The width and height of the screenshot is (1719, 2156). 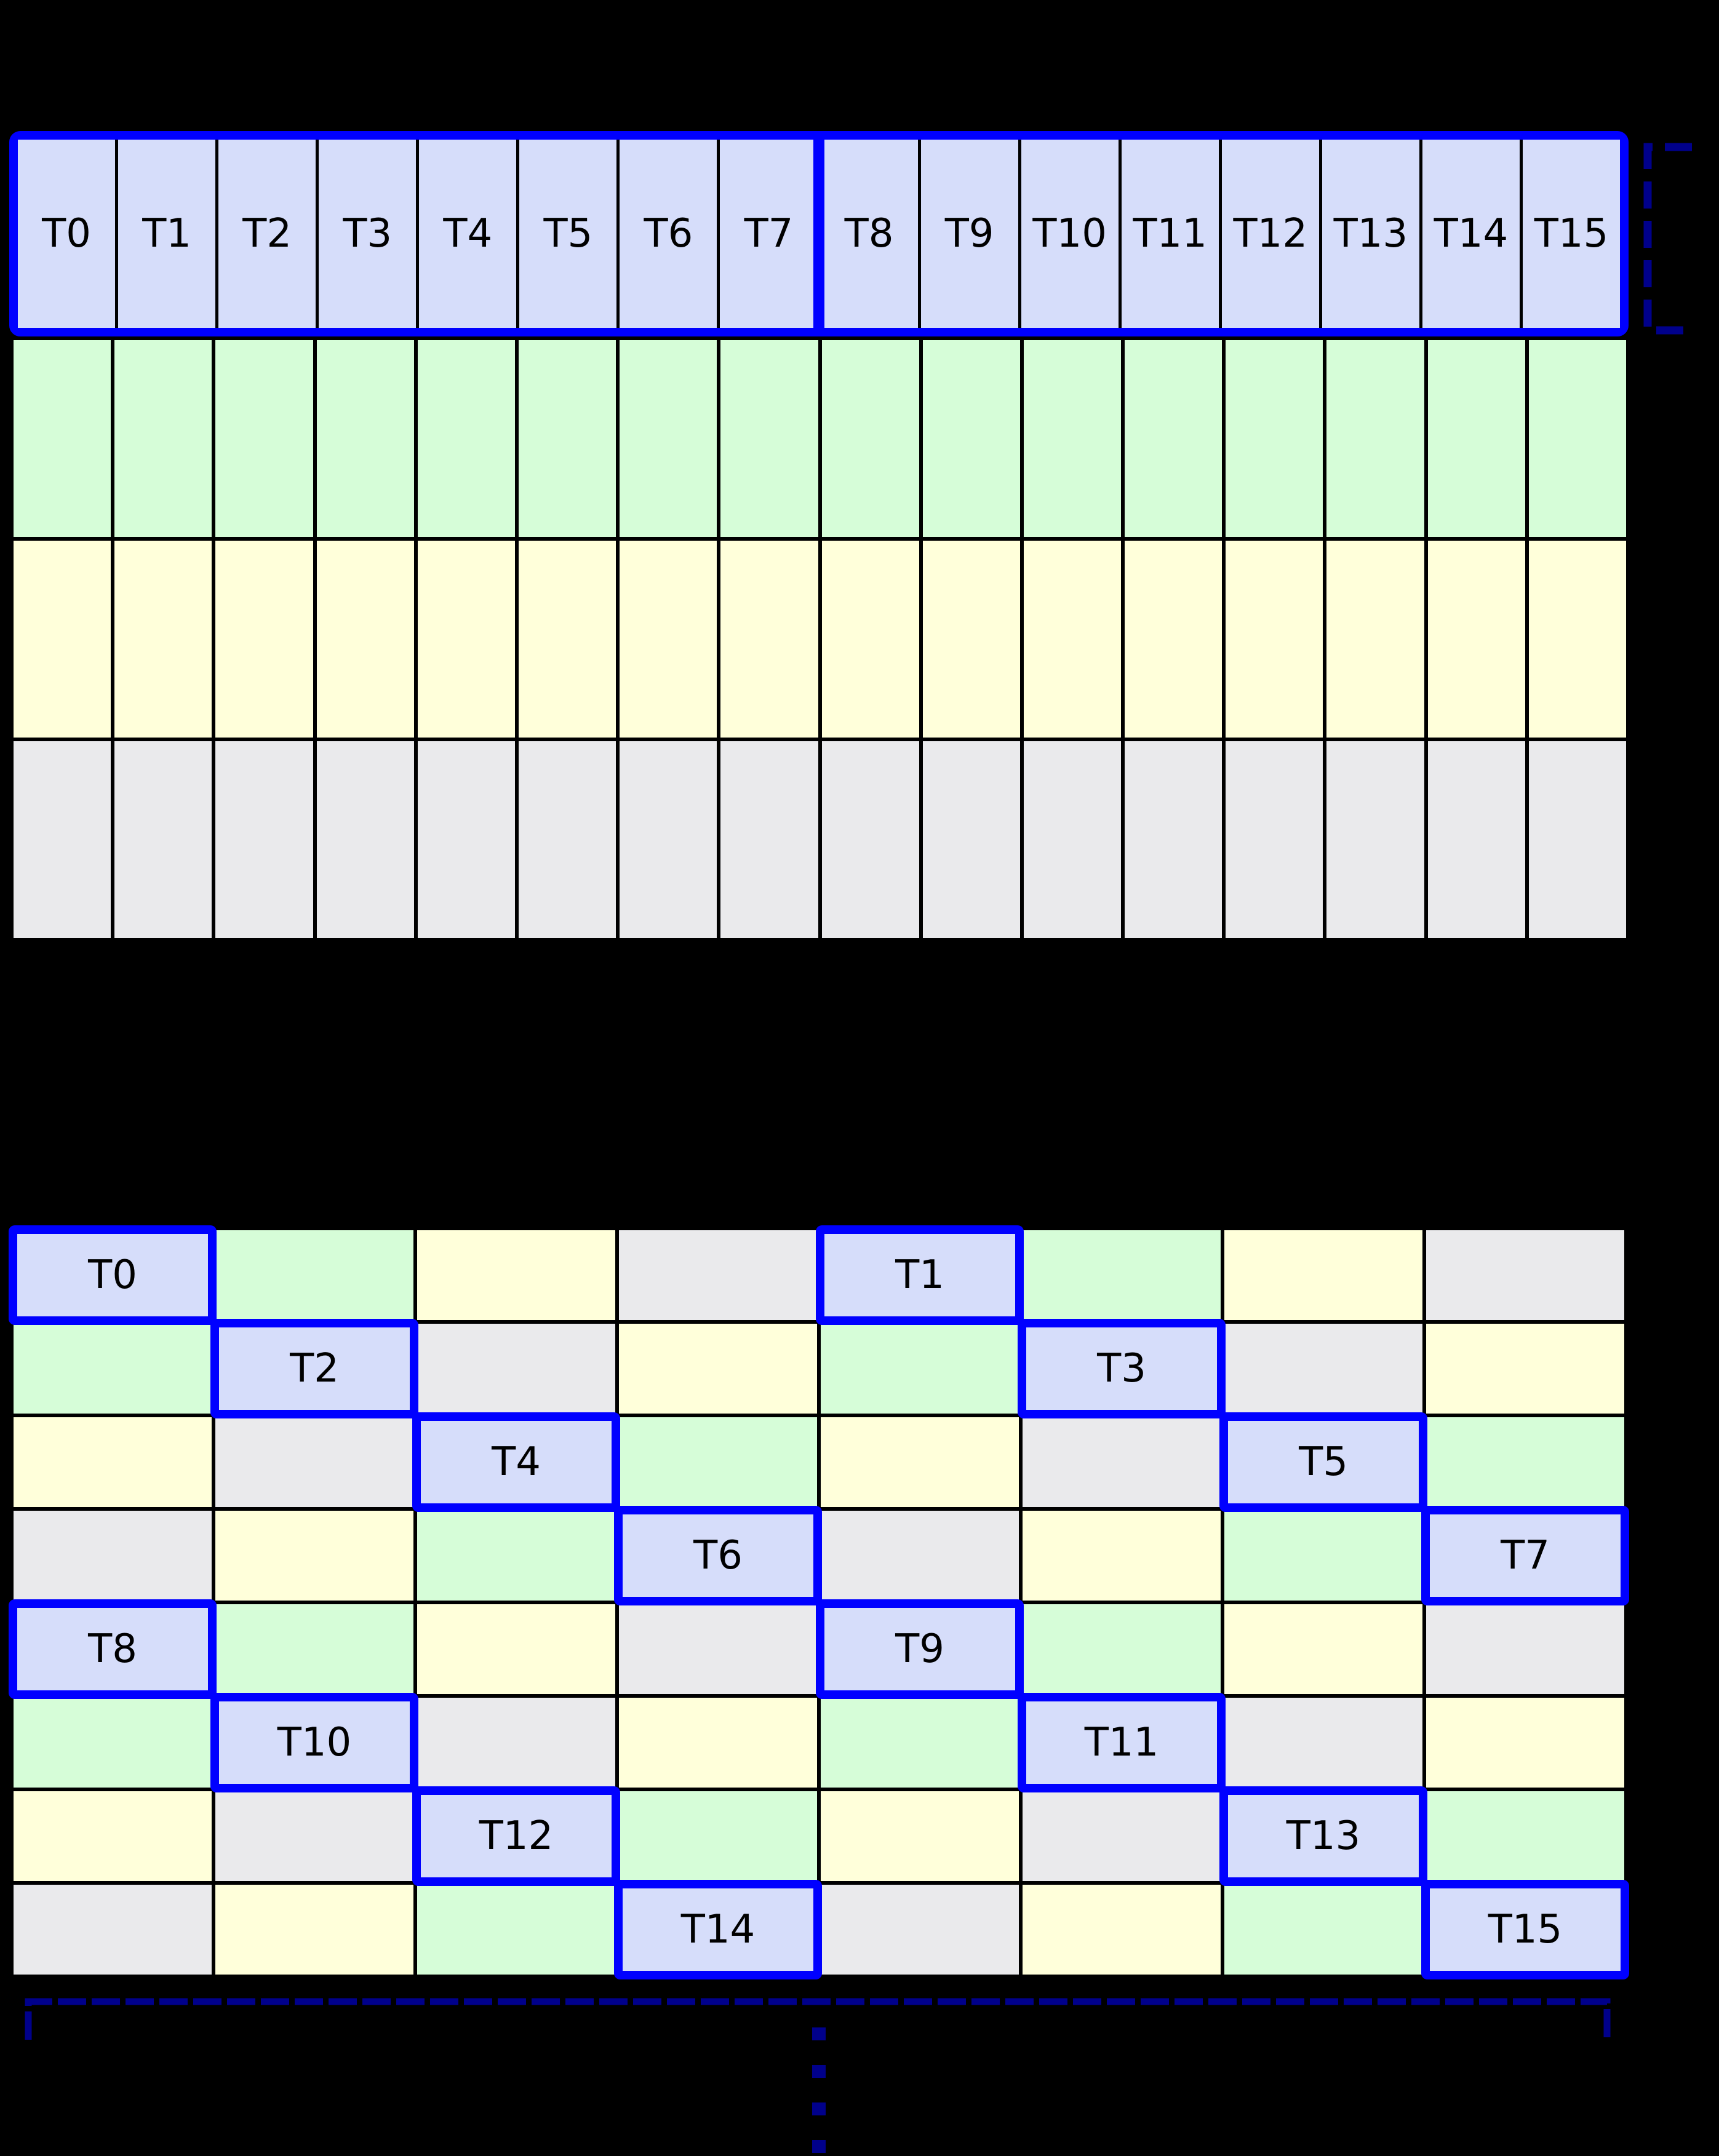 What do you see at coordinates (820, 839) in the screenshot?
I see `memory-row-gray` at bounding box center [820, 839].